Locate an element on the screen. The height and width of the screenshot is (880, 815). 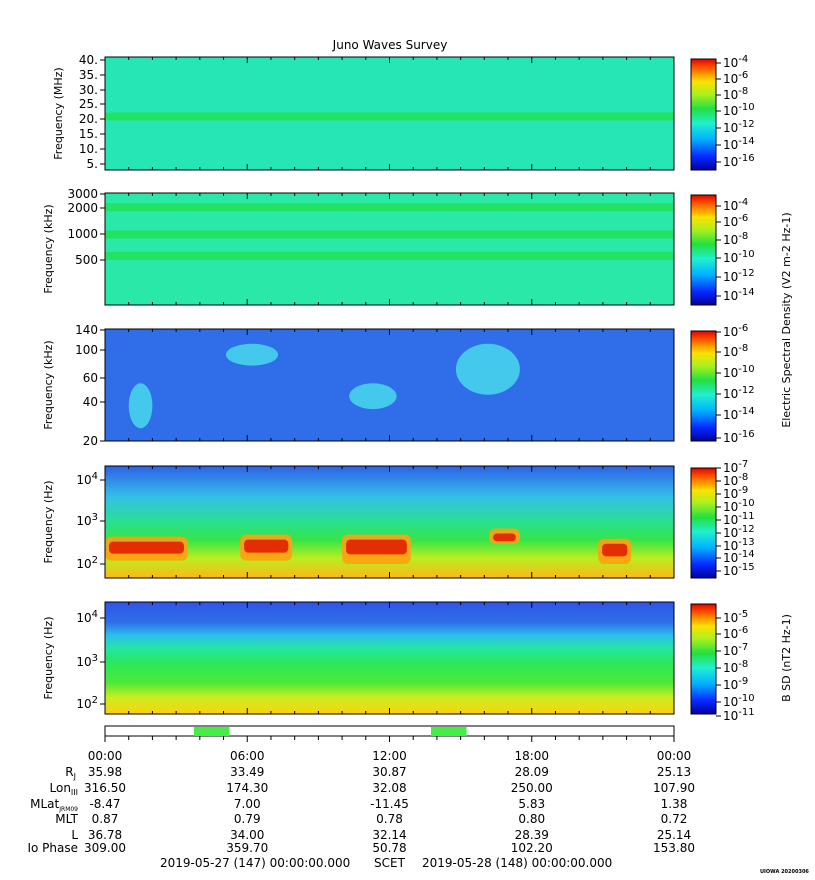
y-tick-label: 35. is located at coordinates (88, 75).